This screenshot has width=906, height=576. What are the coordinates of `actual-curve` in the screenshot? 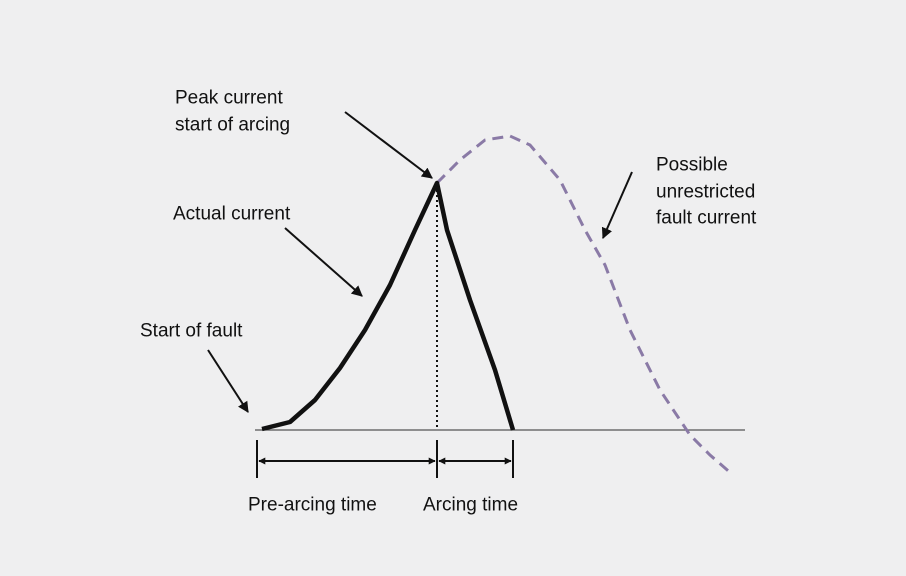 It's located at (388, 306).